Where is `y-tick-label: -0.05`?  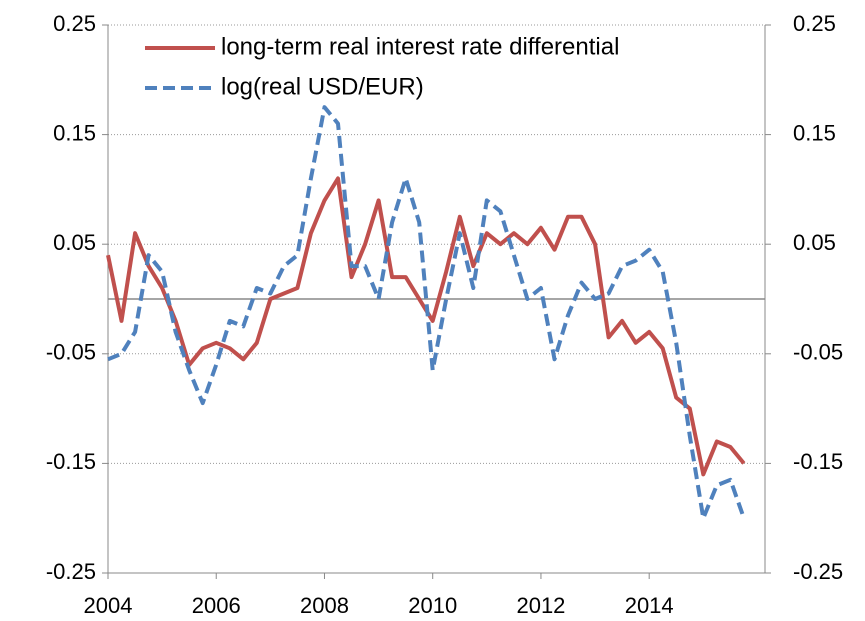 y-tick-label: -0.05 is located at coordinates (71, 352).